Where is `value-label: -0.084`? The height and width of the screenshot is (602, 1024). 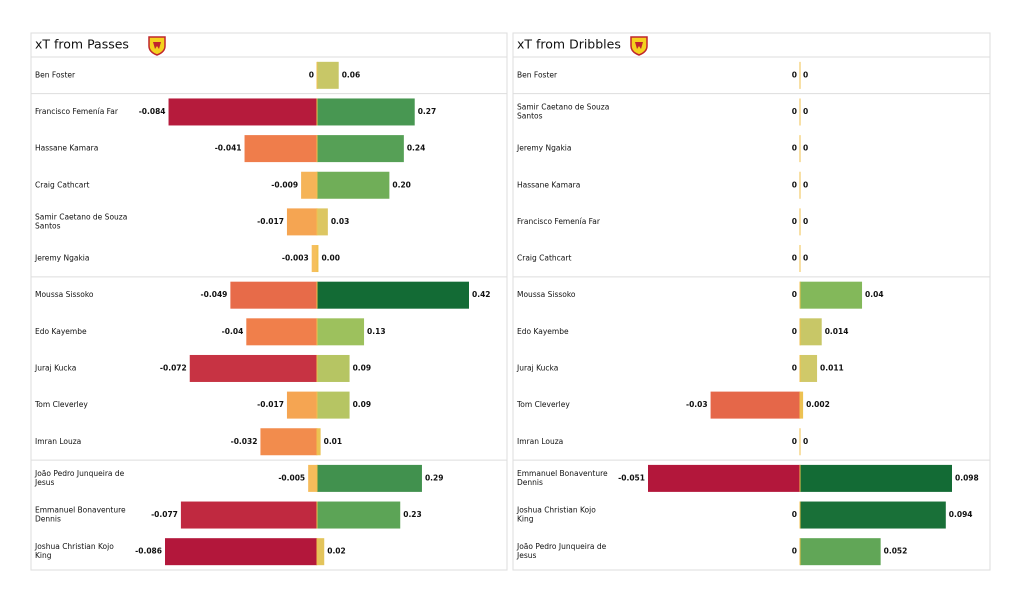
value-label: -0.084 is located at coordinates (152, 111).